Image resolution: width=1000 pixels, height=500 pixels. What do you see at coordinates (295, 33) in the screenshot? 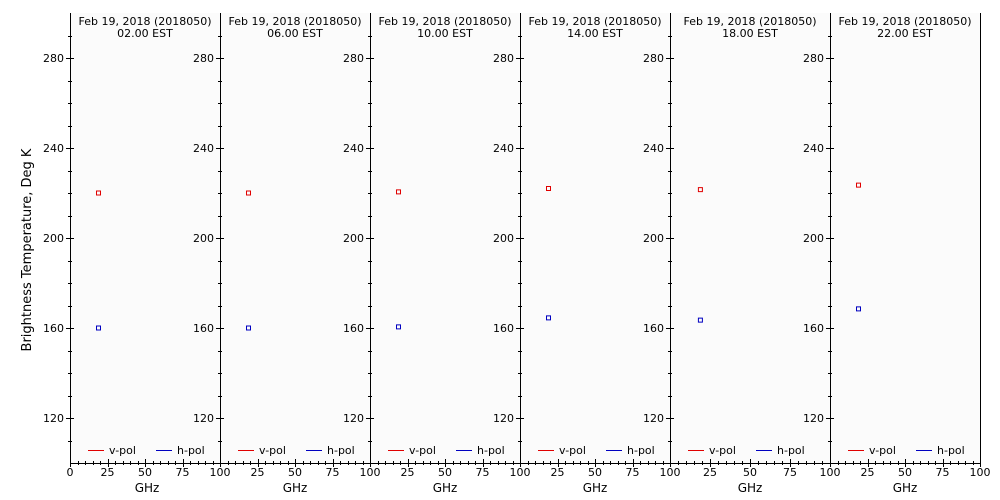
I see `panel-subtitle: 06.00 EST` at bounding box center [295, 33].